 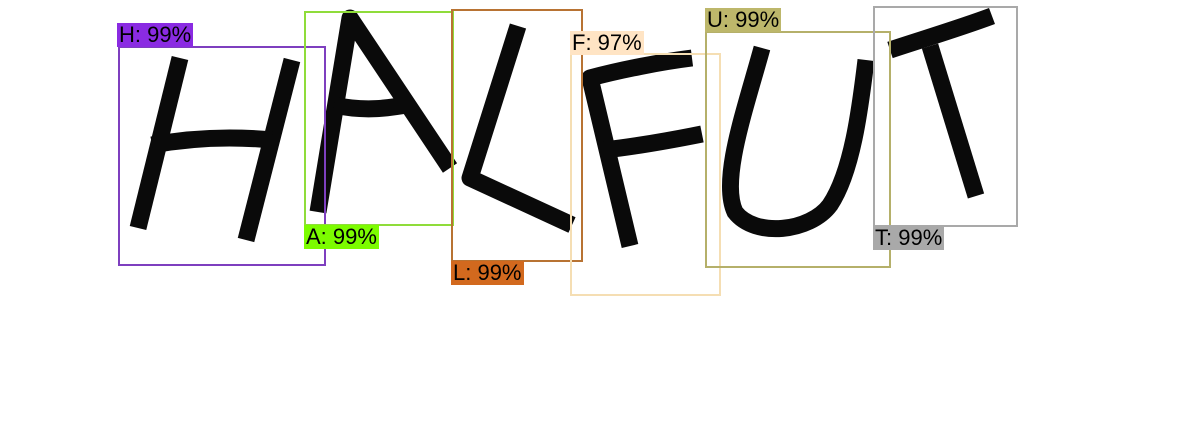 What do you see at coordinates (487, 272) in the screenshot?
I see `detection-label-l: L: 99%` at bounding box center [487, 272].